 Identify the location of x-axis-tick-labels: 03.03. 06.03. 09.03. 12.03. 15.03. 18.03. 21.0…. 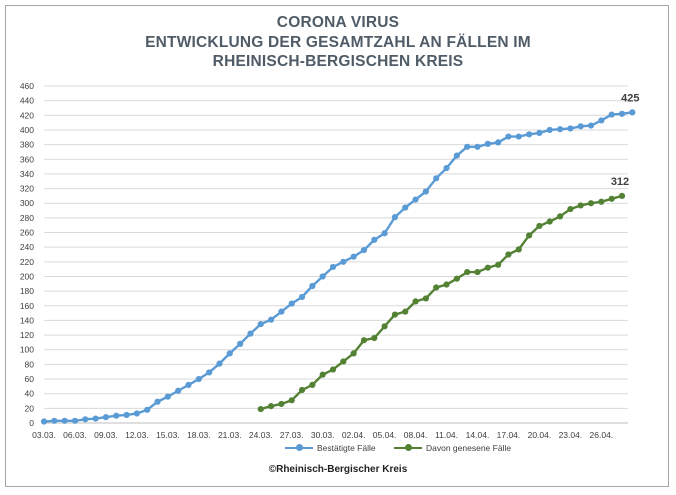
(322, 435).